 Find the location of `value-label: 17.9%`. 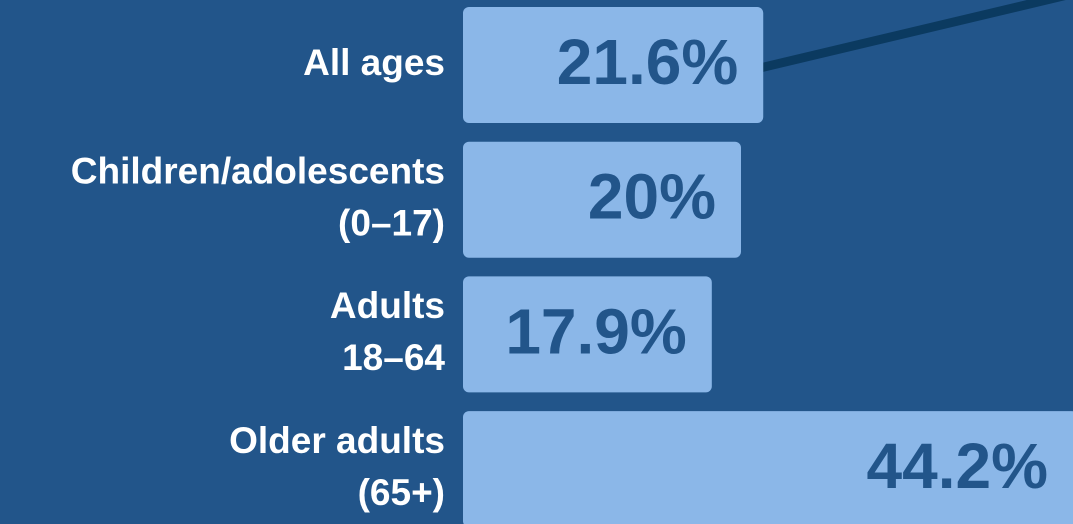

value-label: 17.9% is located at coordinates (595, 331).